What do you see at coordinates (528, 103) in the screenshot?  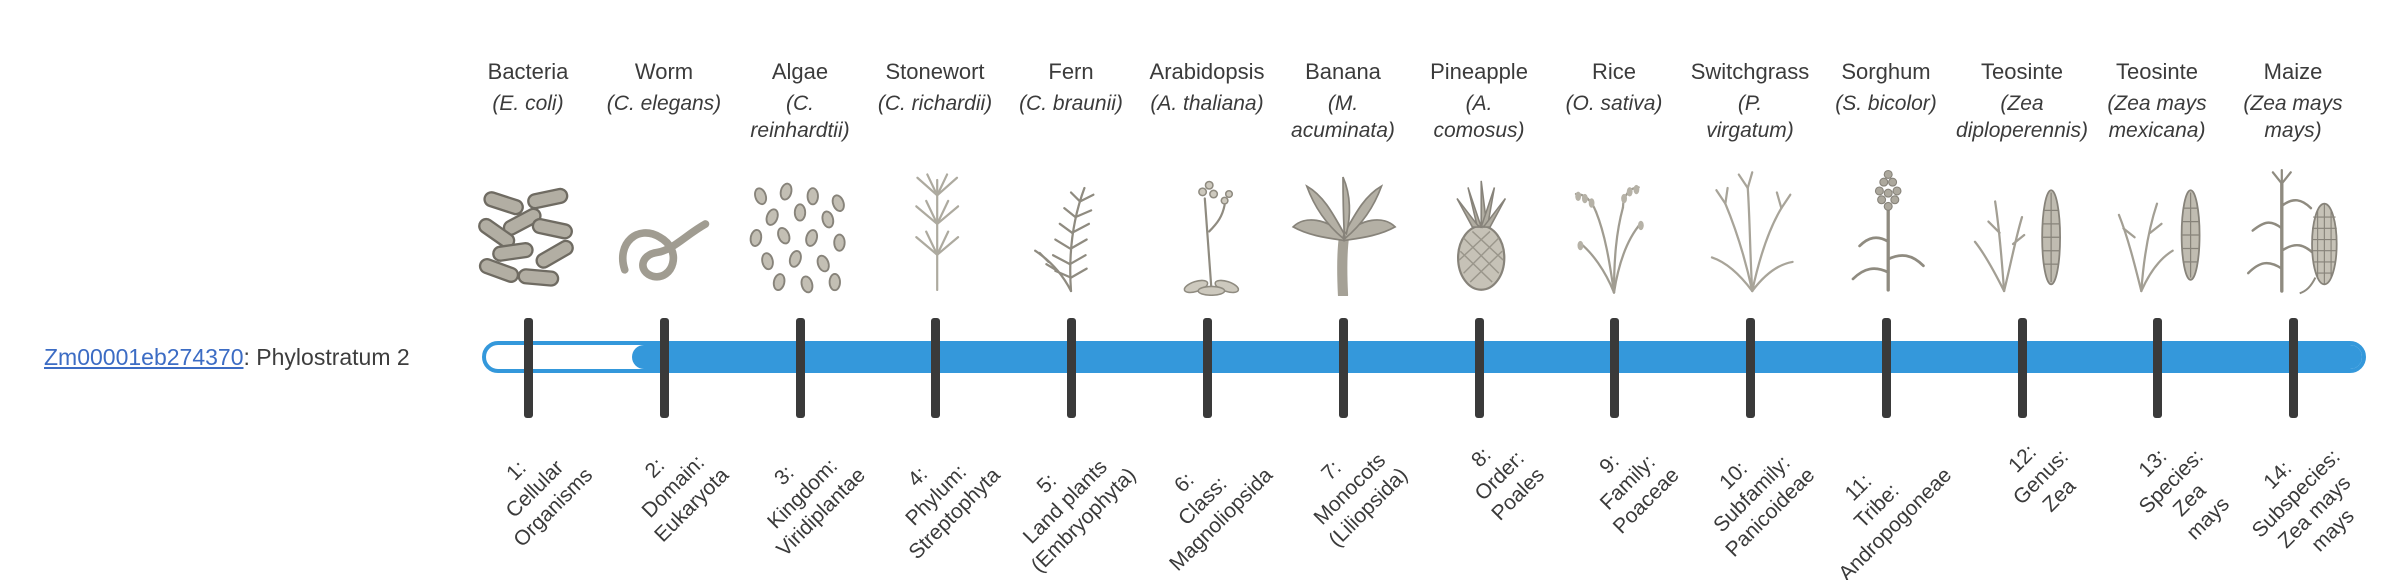 I see `organism-scientific-name: (E. coli)` at bounding box center [528, 103].